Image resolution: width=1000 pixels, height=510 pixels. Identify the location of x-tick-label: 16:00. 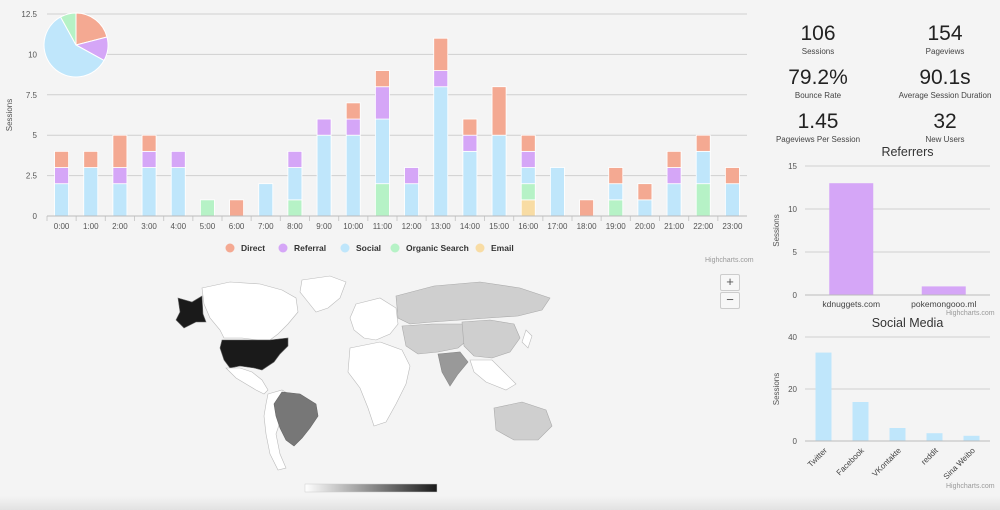
(528, 226).